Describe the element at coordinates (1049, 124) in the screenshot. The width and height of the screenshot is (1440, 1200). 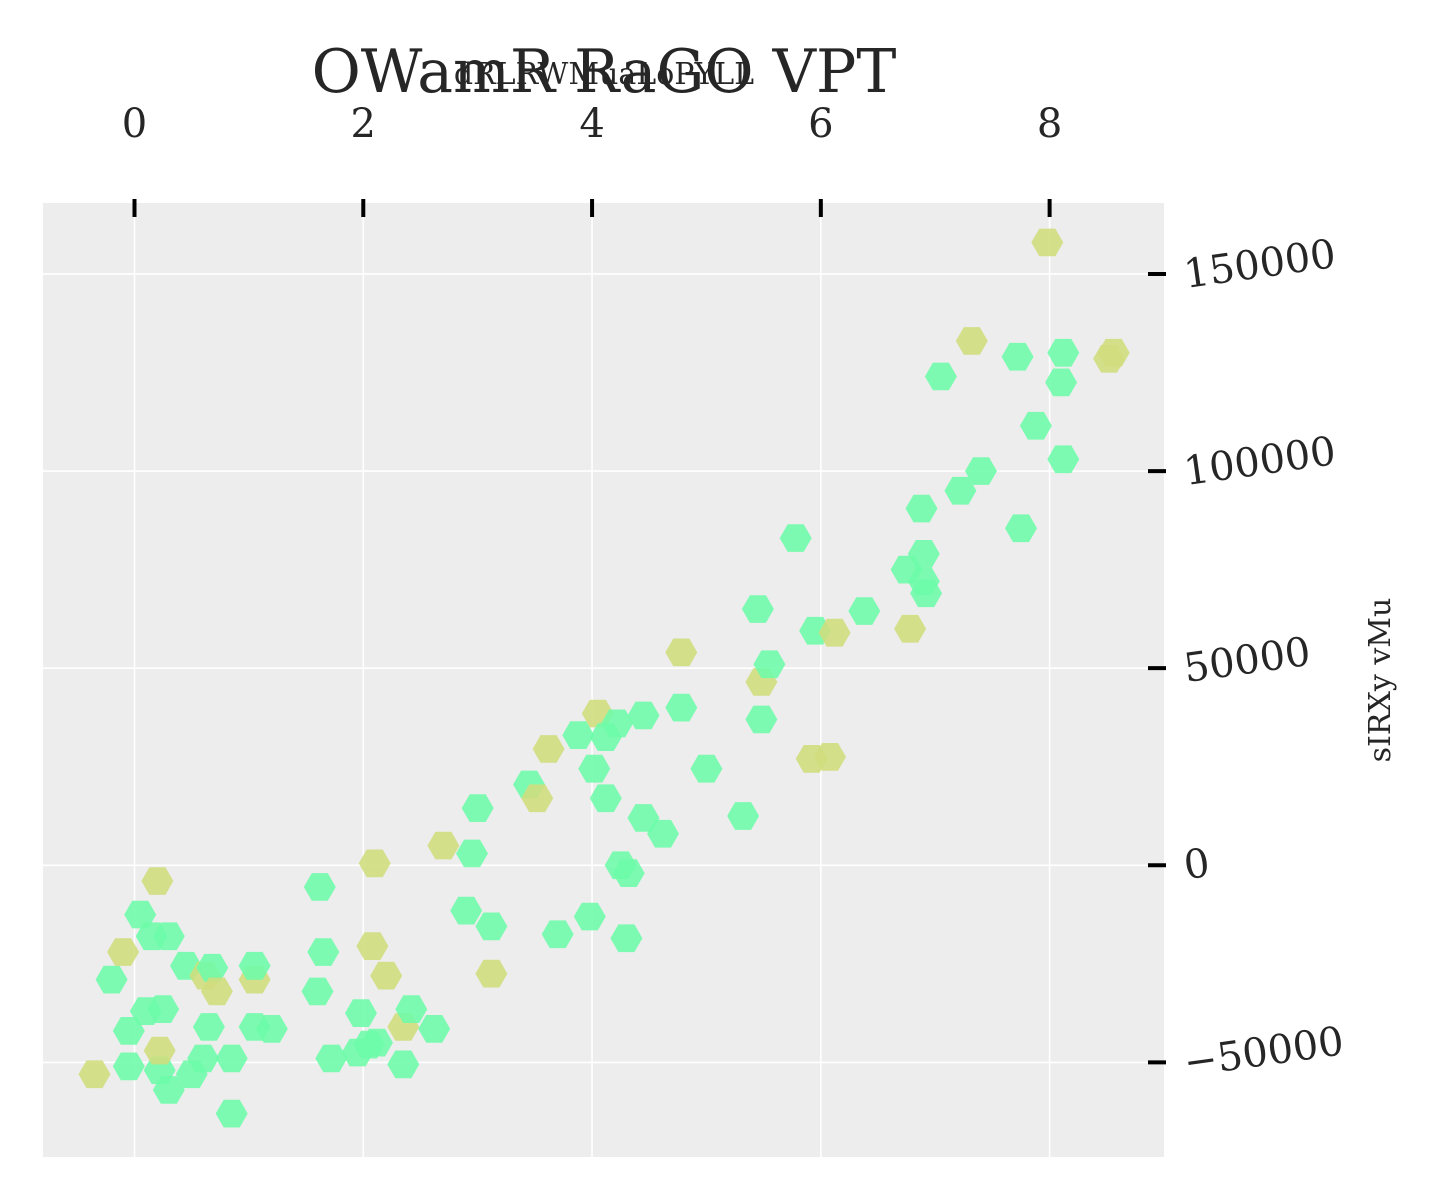
I see `x-tick-label: 8` at that location.